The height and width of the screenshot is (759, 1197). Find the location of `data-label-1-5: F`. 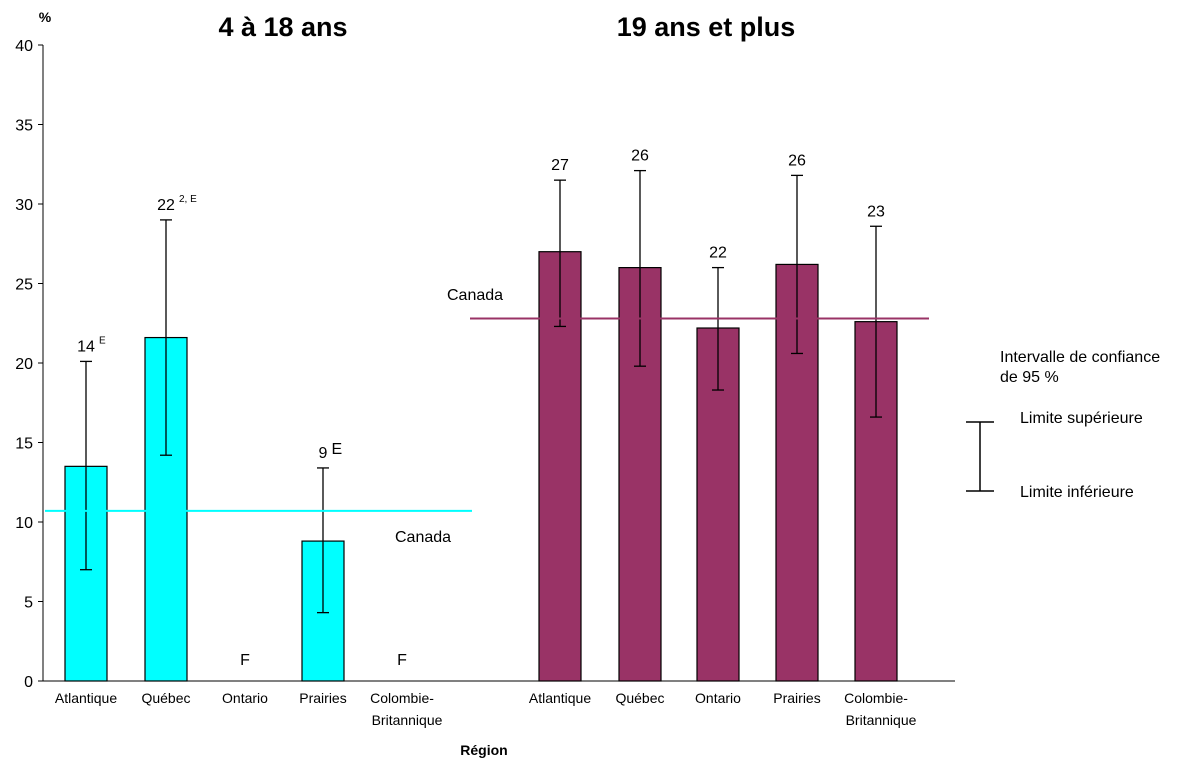

data-label-1-5: F is located at coordinates (402, 660).